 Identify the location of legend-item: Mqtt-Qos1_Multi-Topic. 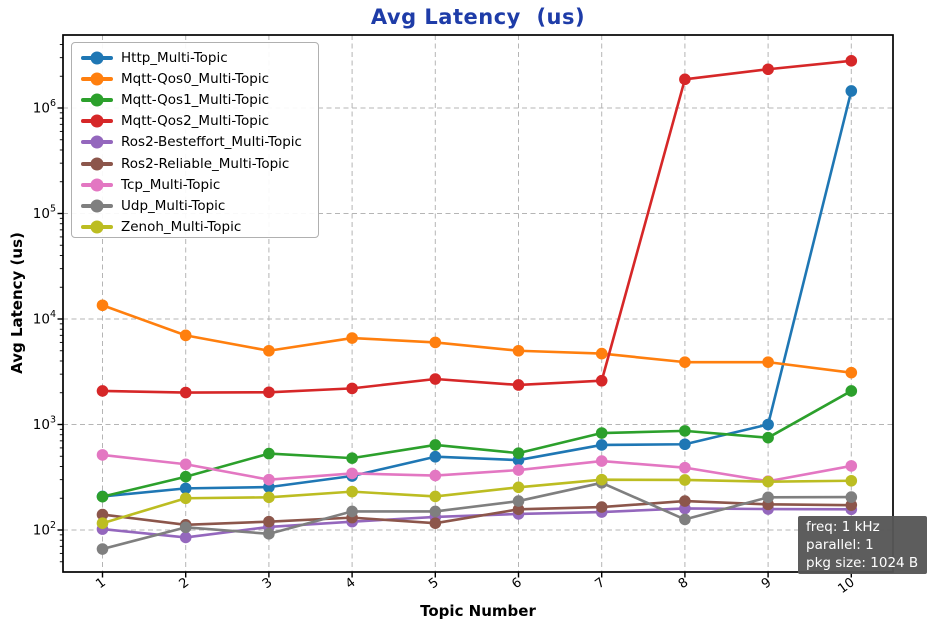
(199, 99).